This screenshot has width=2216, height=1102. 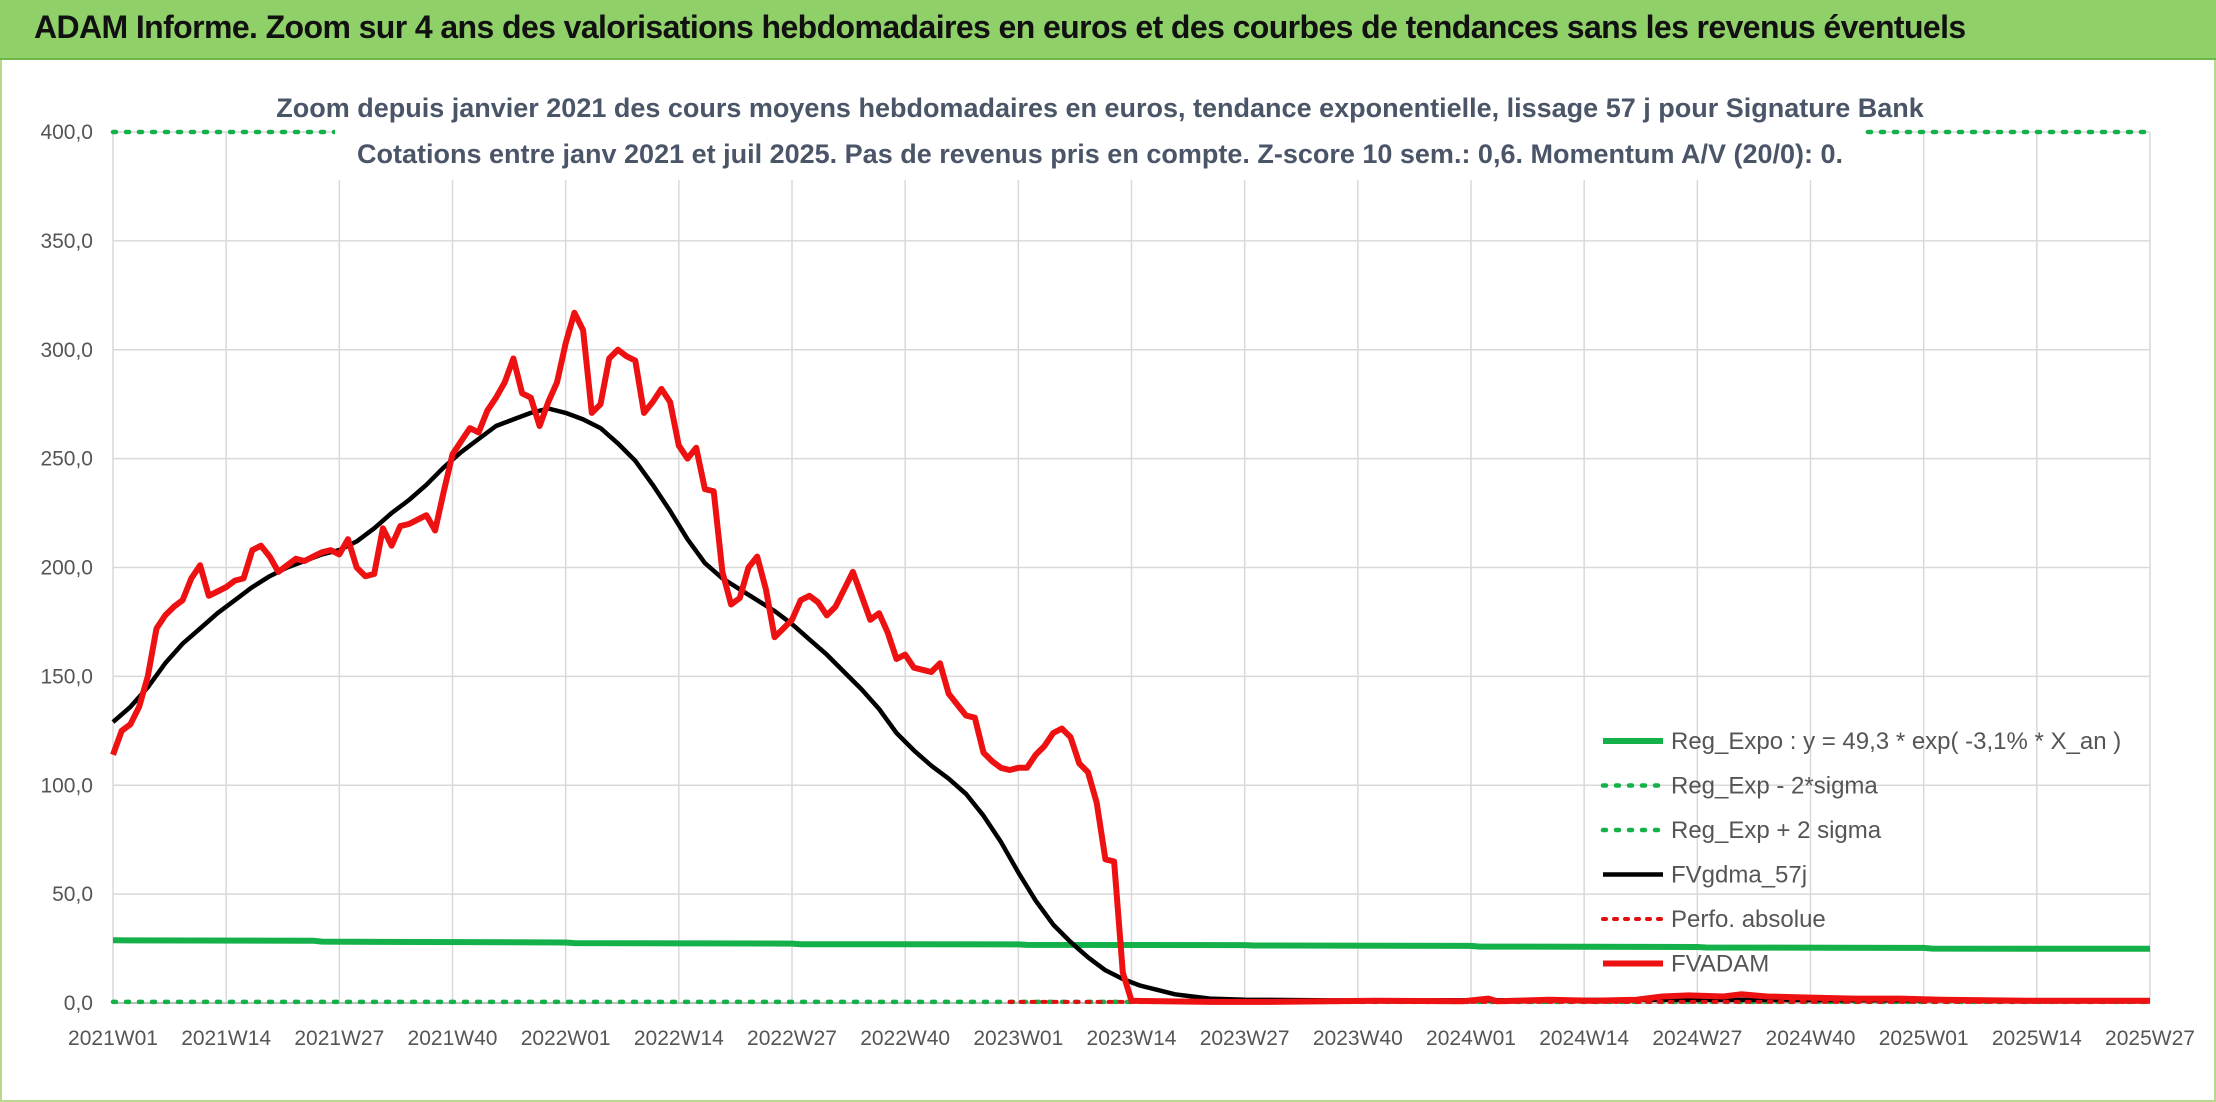 What do you see at coordinates (226, 1038) in the screenshot?
I see `x-tick-label: 2021W14` at bounding box center [226, 1038].